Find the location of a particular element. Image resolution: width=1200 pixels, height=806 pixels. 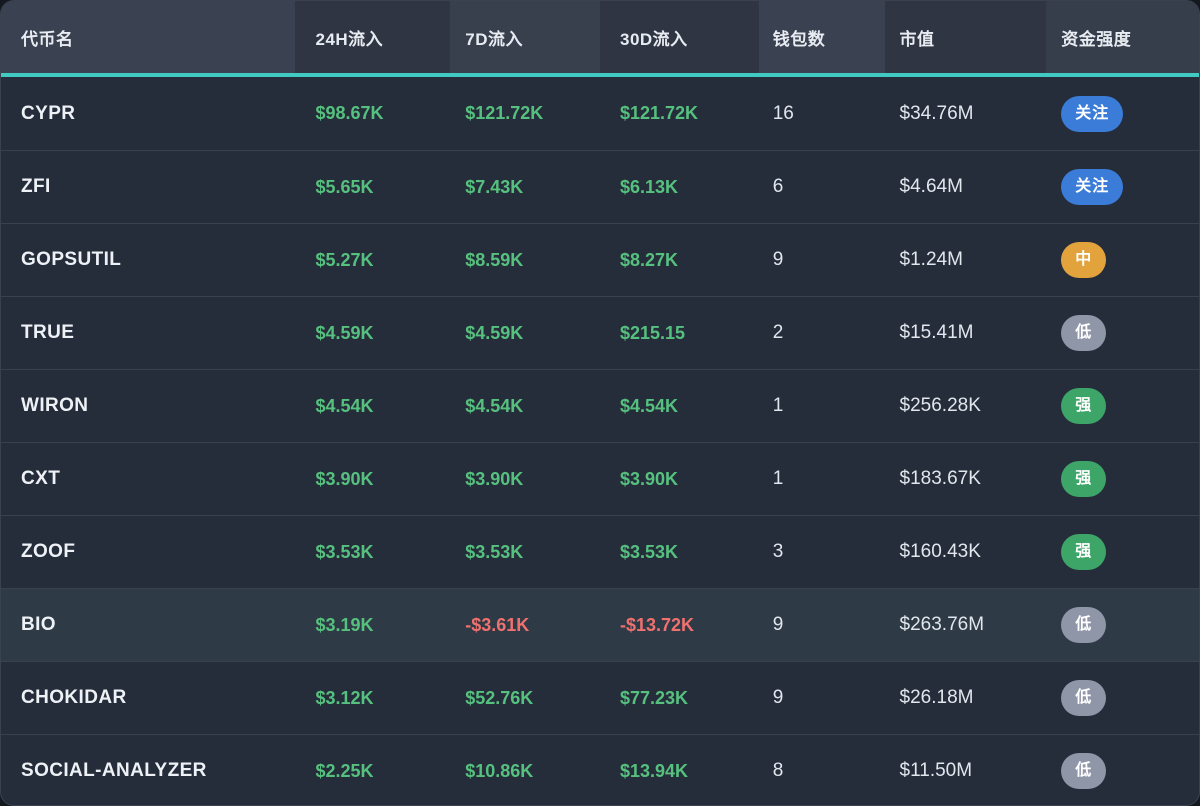

table-header: 代币名 24H流入 7D流入 30D流入 钱包数 市值 资金强度 is located at coordinates (600, 39).